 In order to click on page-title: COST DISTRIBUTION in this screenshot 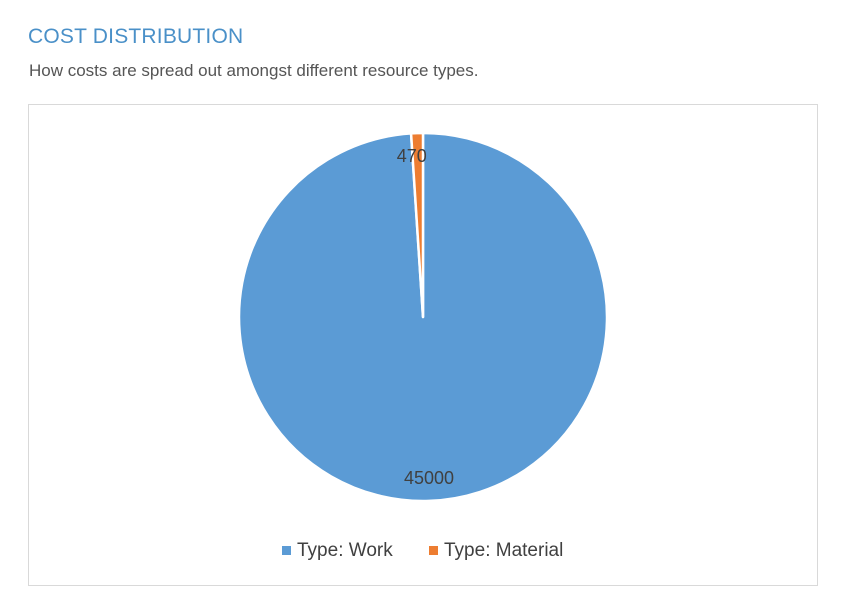, I will do `click(136, 36)`.